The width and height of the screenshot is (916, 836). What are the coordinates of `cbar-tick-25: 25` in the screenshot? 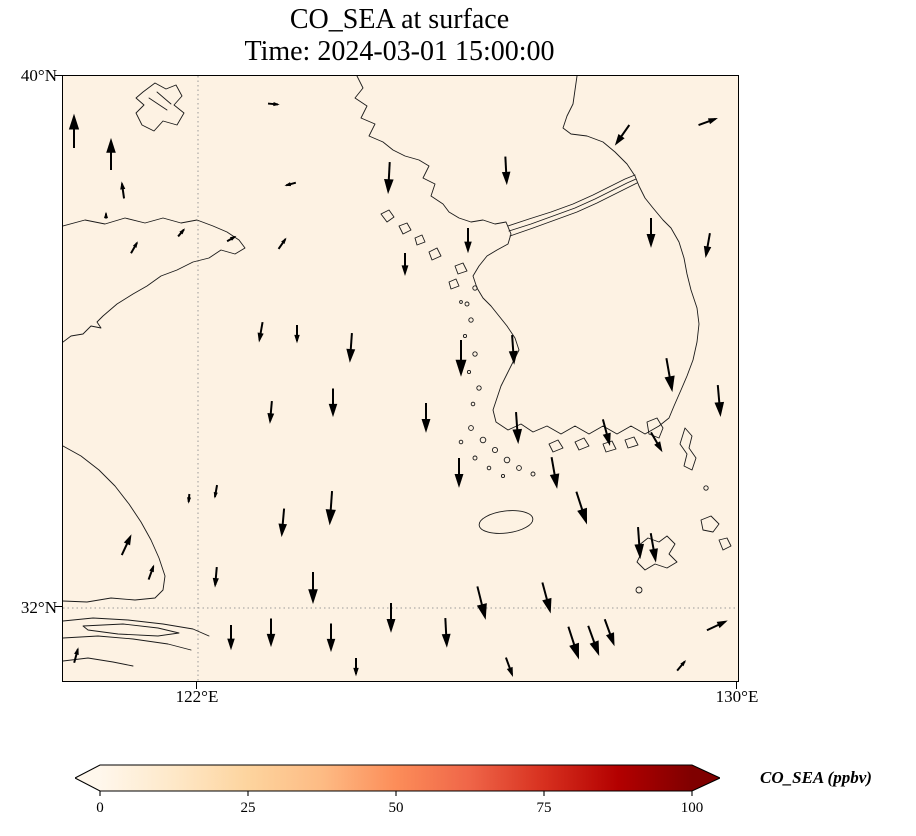 It's located at (248, 808).